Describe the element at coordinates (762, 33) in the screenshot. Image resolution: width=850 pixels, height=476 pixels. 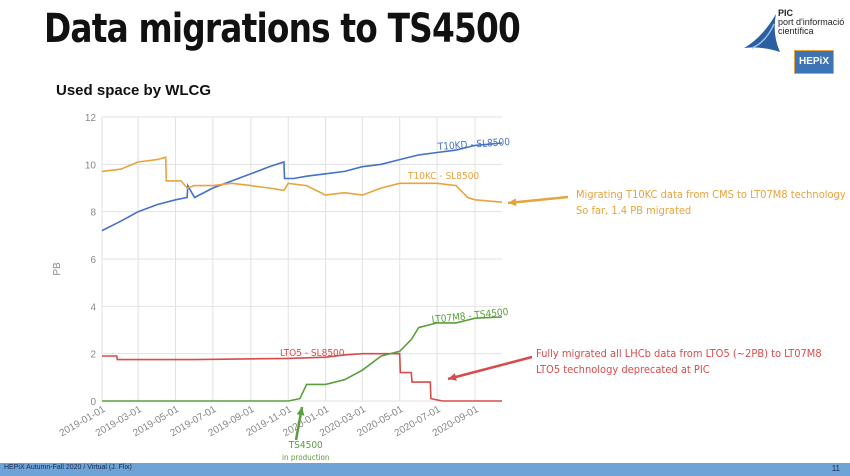
I see `pic-logo-icon` at that location.